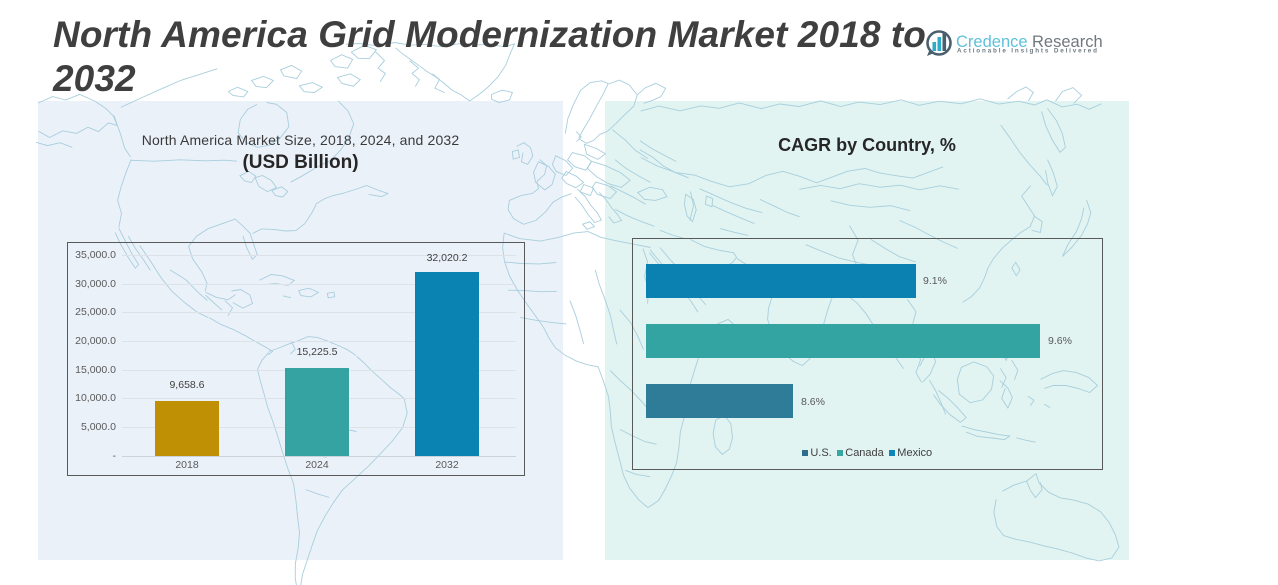  What do you see at coordinates (992, 42) in the screenshot?
I see `svg-text: Credence` at bounding box center [992, 42].